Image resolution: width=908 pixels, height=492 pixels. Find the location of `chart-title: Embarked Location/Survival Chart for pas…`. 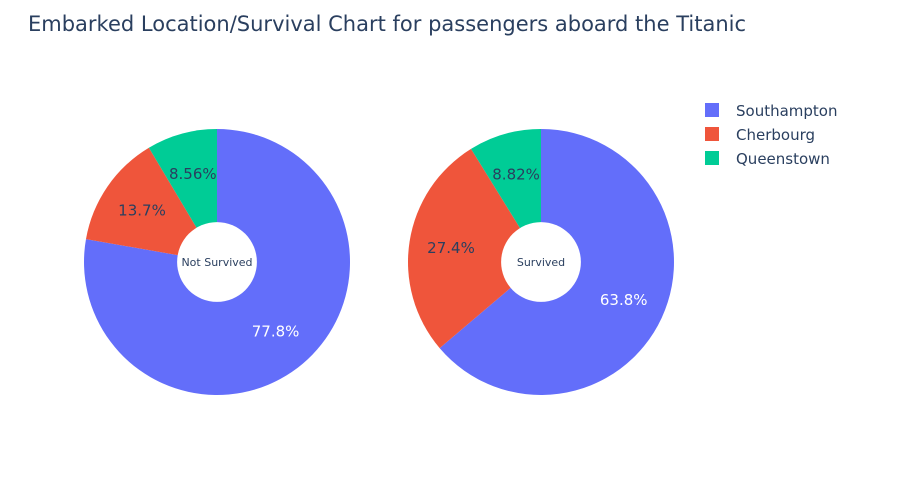

chart-title: Embarked Location/Survival Chart for pas… is located at coordinates (387, 24).